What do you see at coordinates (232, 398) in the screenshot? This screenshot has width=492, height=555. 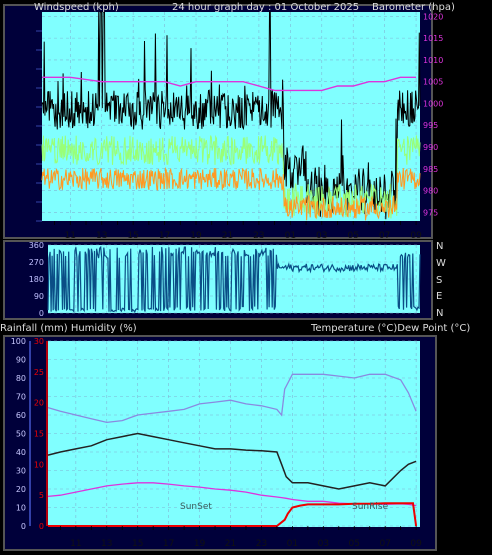 I see `humidity-series` at bounding box center [232, 398].